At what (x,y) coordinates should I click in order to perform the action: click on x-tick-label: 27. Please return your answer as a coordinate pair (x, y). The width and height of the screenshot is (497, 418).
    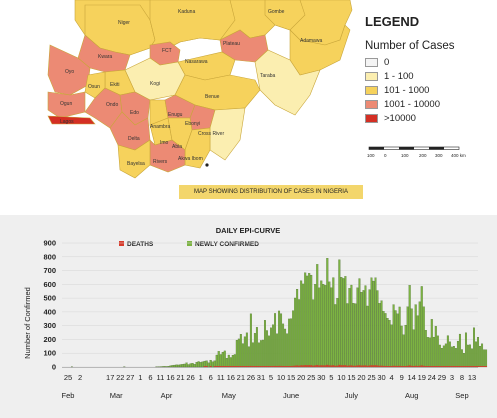
    Looking at the image, I should click on (130, 377).